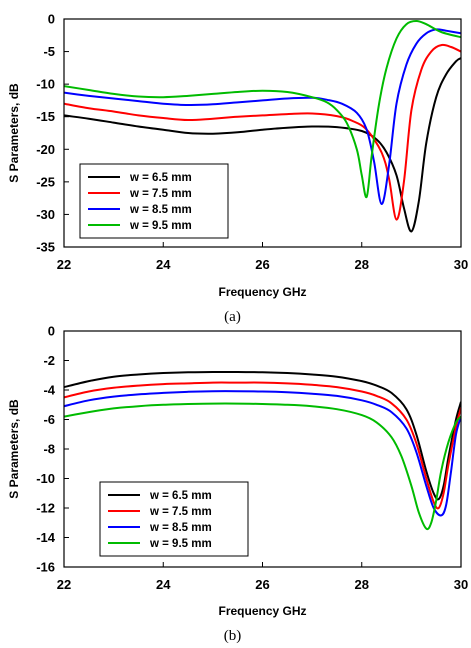 This screenshot has width=471, height=648. Describe the element at coordinates (45, 149) in the screenshot. I see `y-tick-label: -20` at that location.